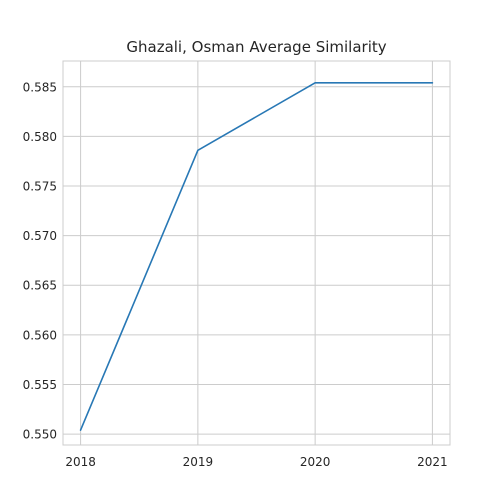 The height and width of the screenshot is (500, 500). Describe the element at coordinates (80, 462) in the screenshot. I see `x-tick-label: 2018` at that location.